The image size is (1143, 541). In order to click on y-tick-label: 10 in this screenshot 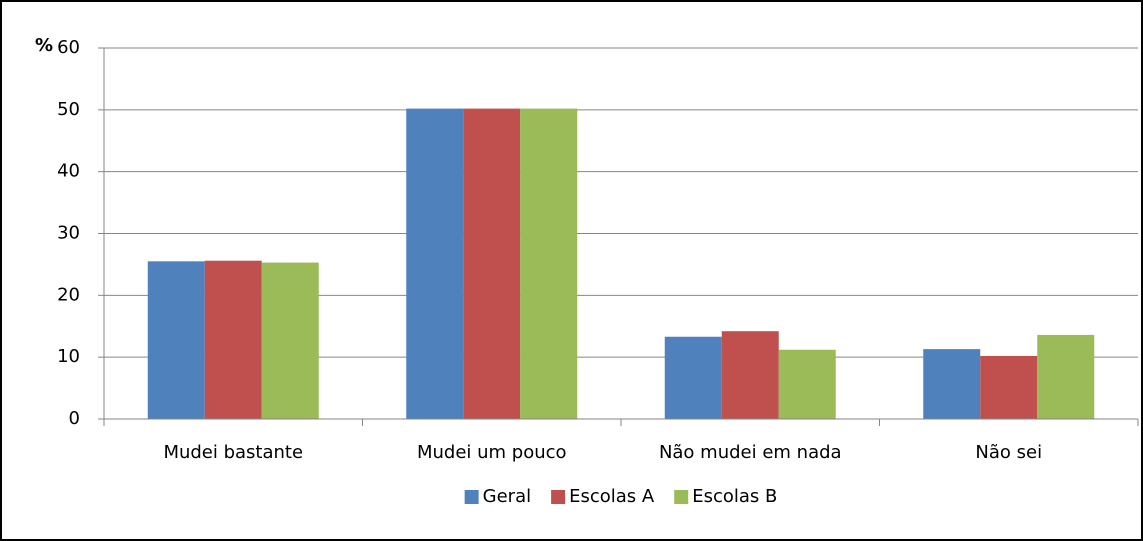, I will do `click(68, 356)`.